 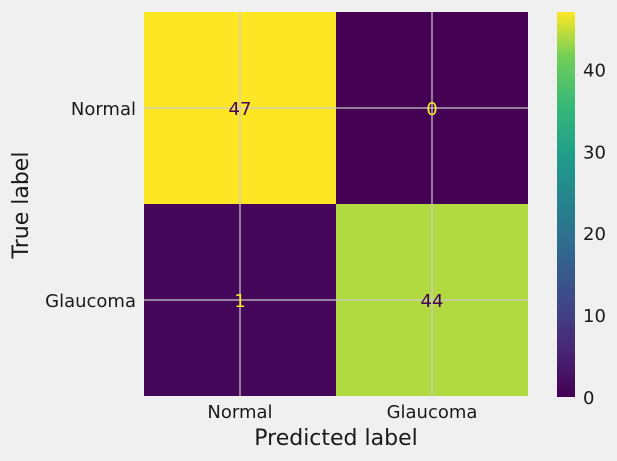 What do you see at coordinates (432, 412) in the screenshot?
I see `x-tick-label: Glaucoma` at bounding box center [432, 412].